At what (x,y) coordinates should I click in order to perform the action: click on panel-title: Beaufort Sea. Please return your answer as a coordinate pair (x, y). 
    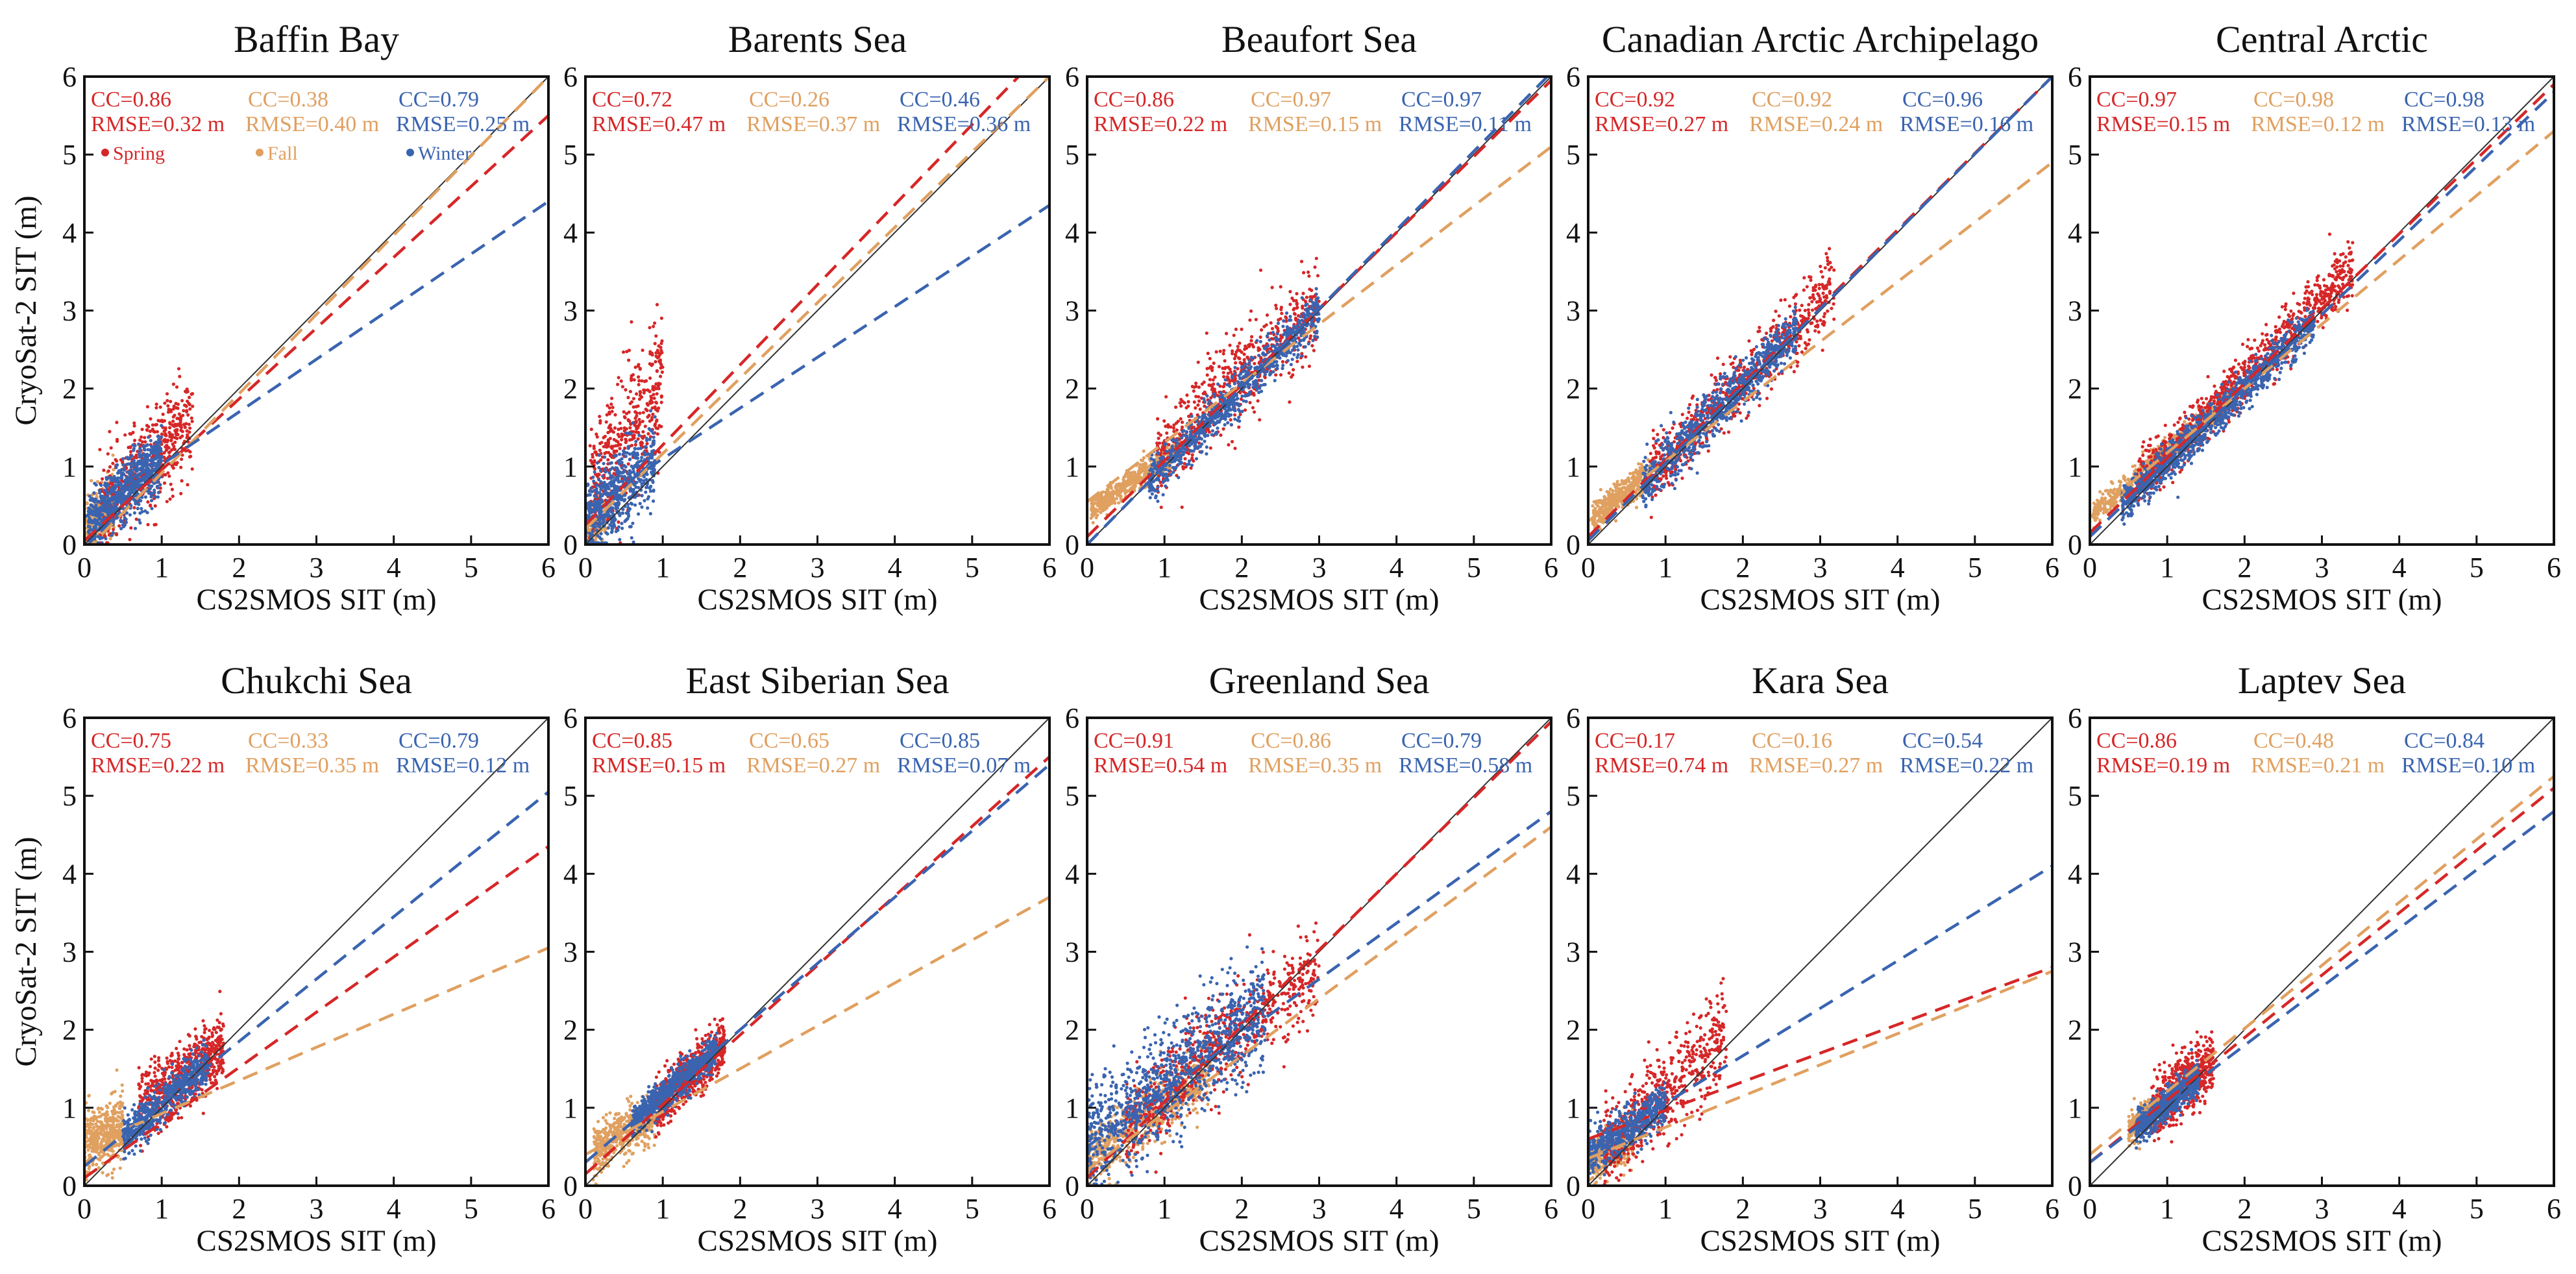
    Looking at the image, I should click on (1319, 39).